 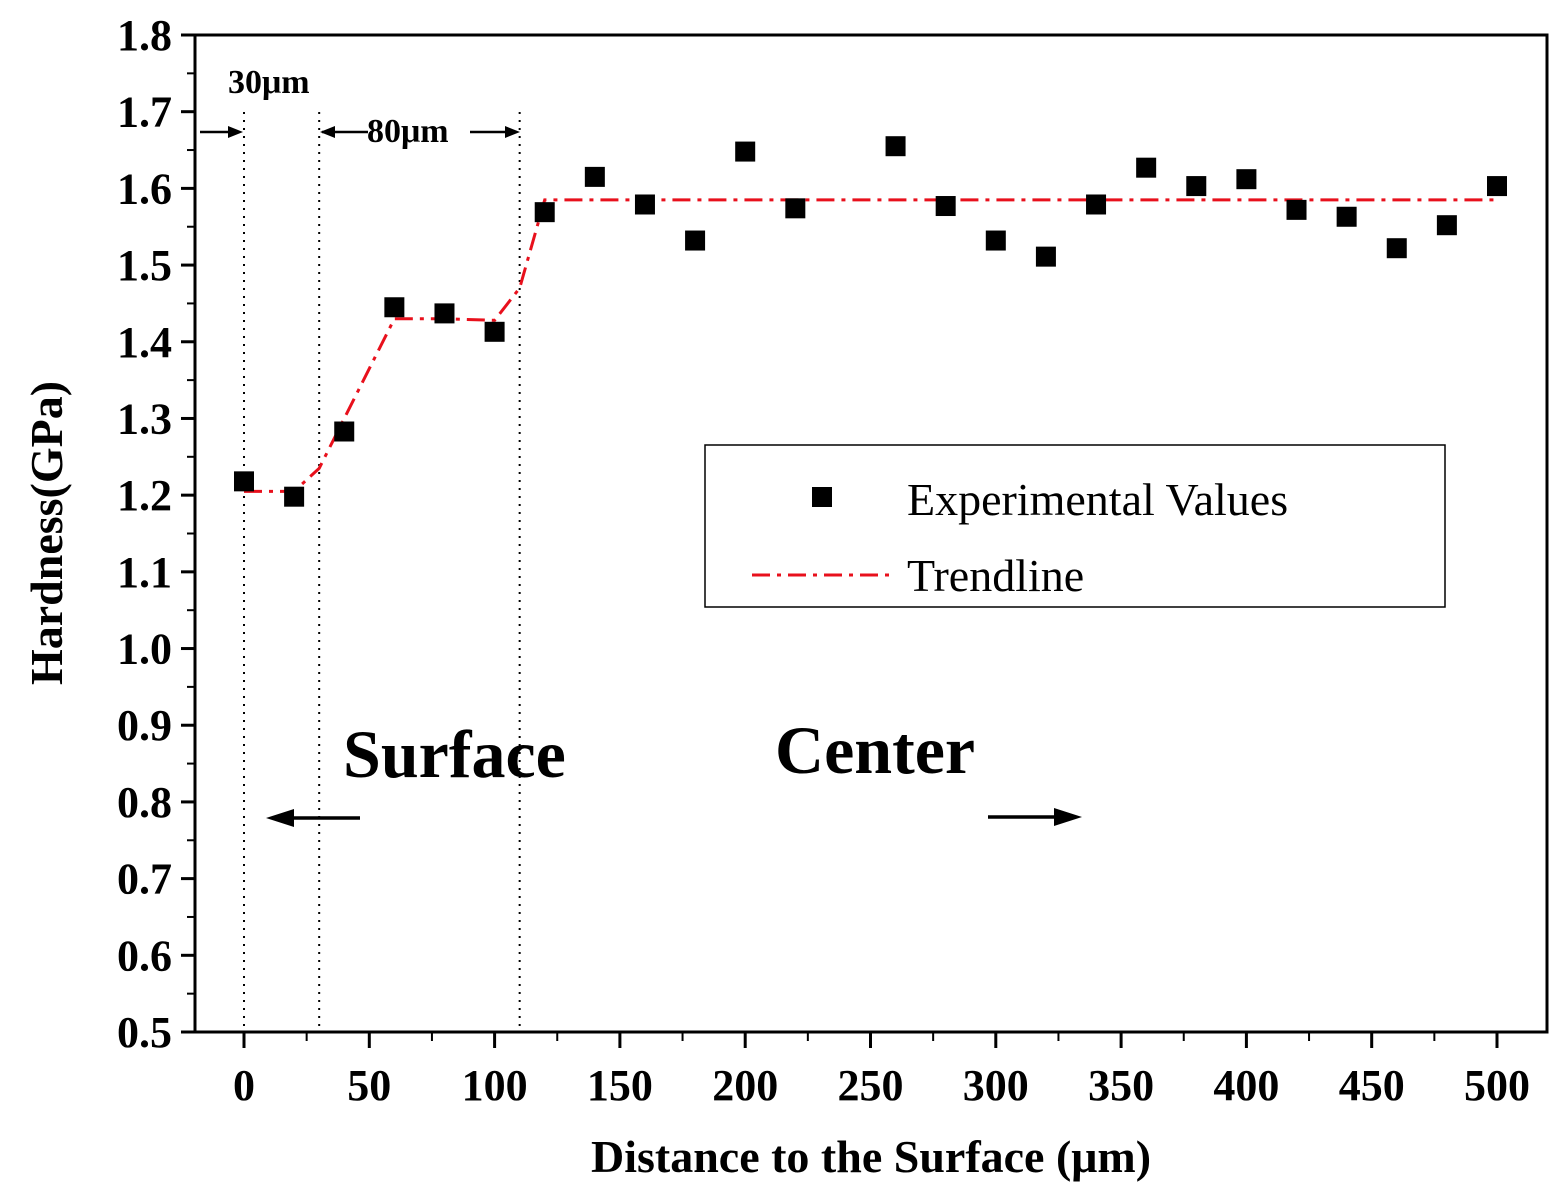 What do you see at coordinates (144, 725) in the screenshot?
I see `y-tick-label: 0.9` at bounding box center [144, 725].